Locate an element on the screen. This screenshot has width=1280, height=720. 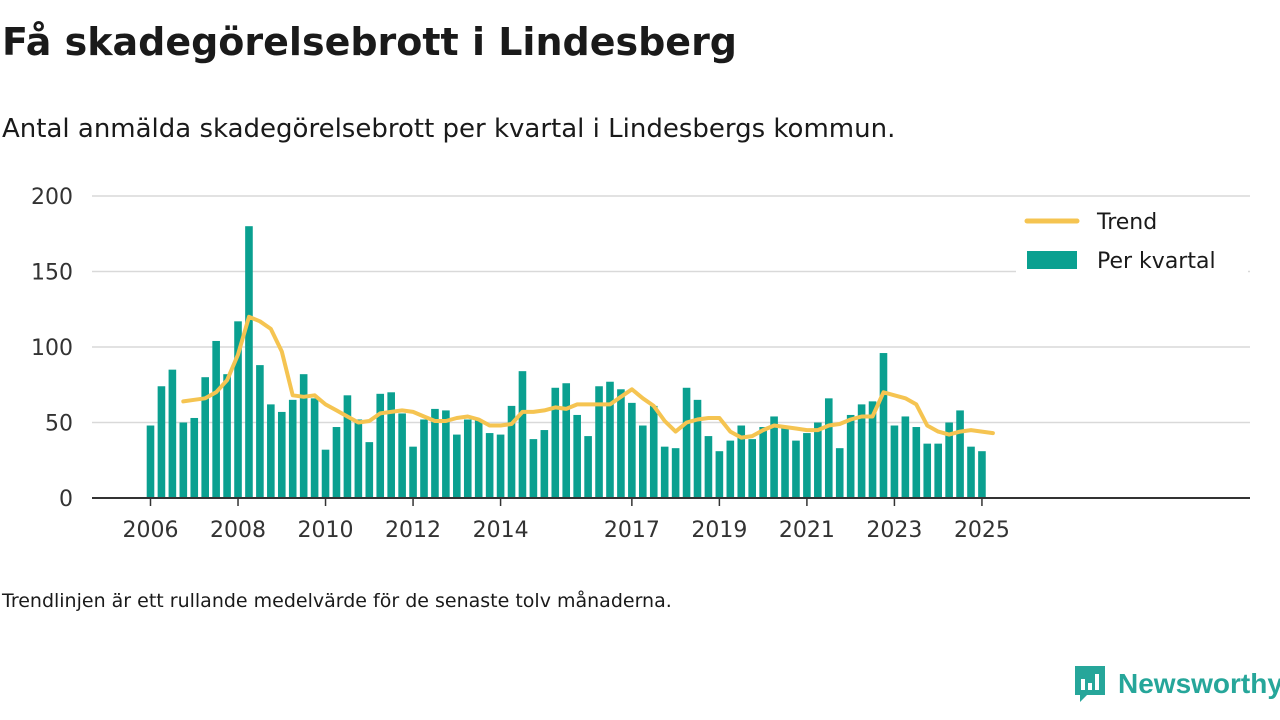
x-tick-label: 2008 is located at coordinates (238, 530).